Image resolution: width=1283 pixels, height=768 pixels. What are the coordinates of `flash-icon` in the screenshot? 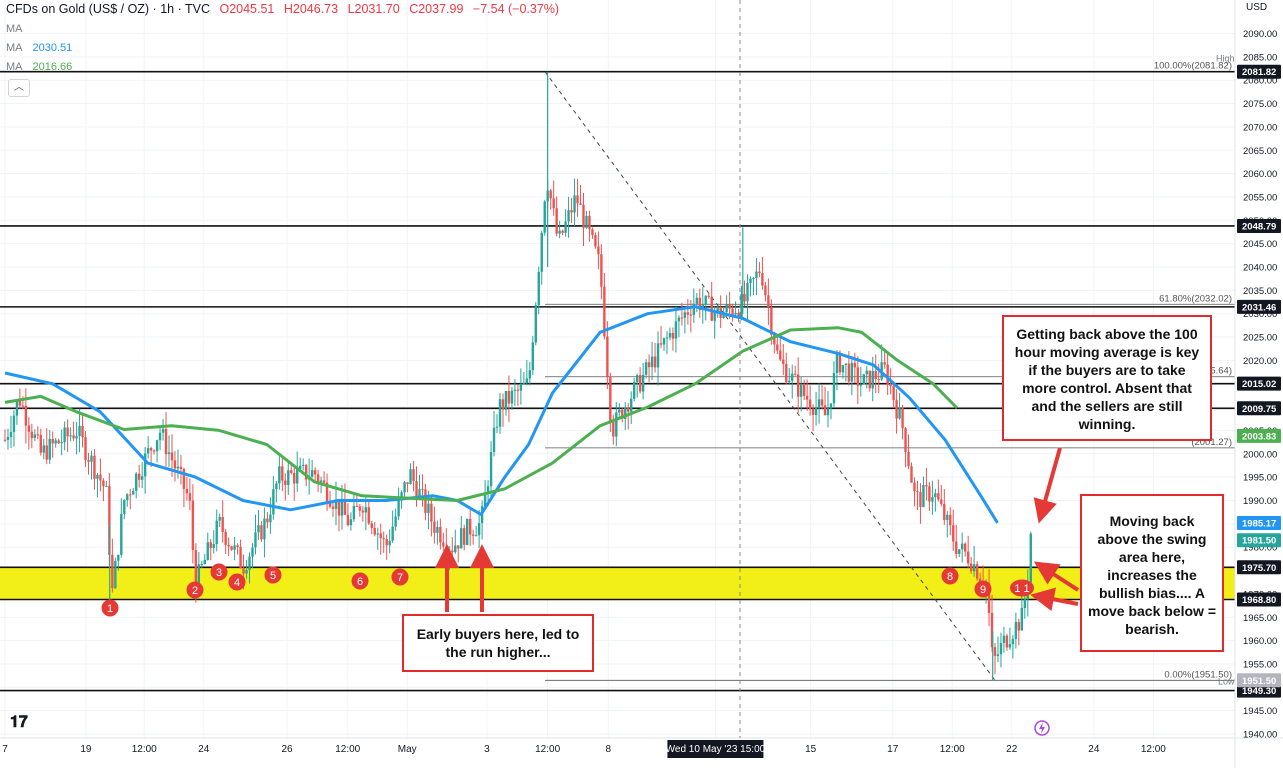 It's located at (1042, 728).